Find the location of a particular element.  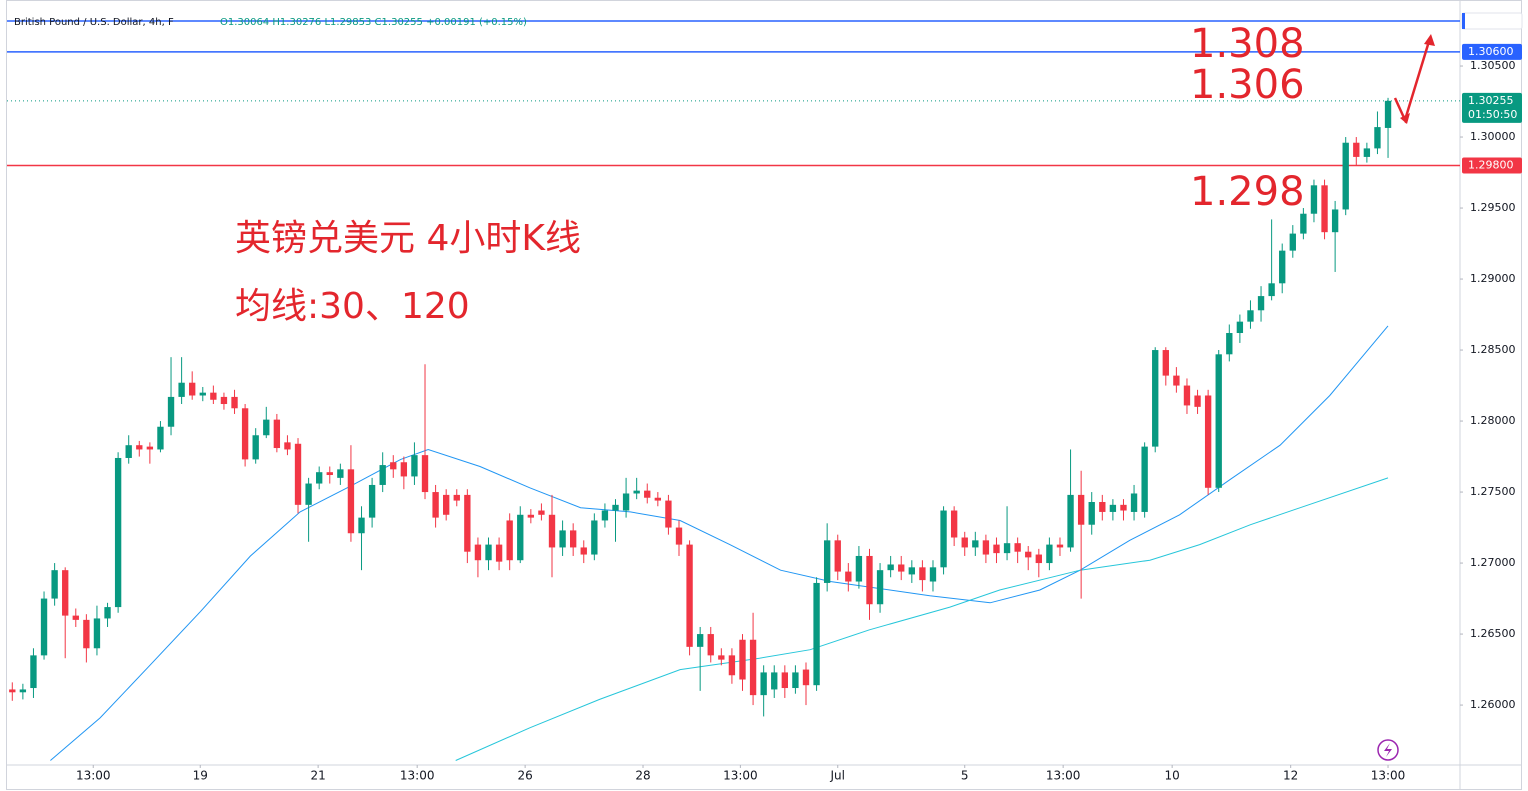

arrow-head is located at coordinates (1429, 40).